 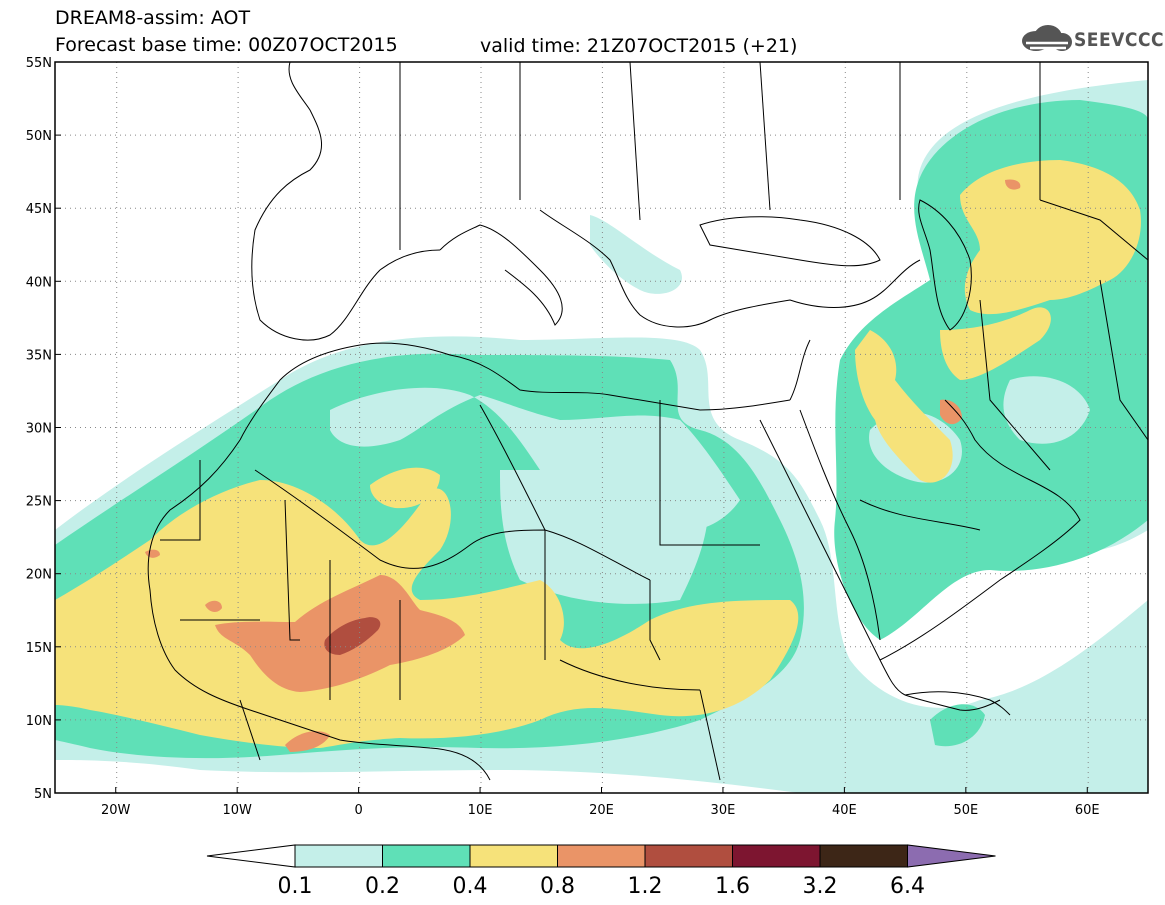 What do you see at coordinates (39, 429) in the screenshot?
I see `lat-tick-label: 30N` at bounding box center [39, 429].